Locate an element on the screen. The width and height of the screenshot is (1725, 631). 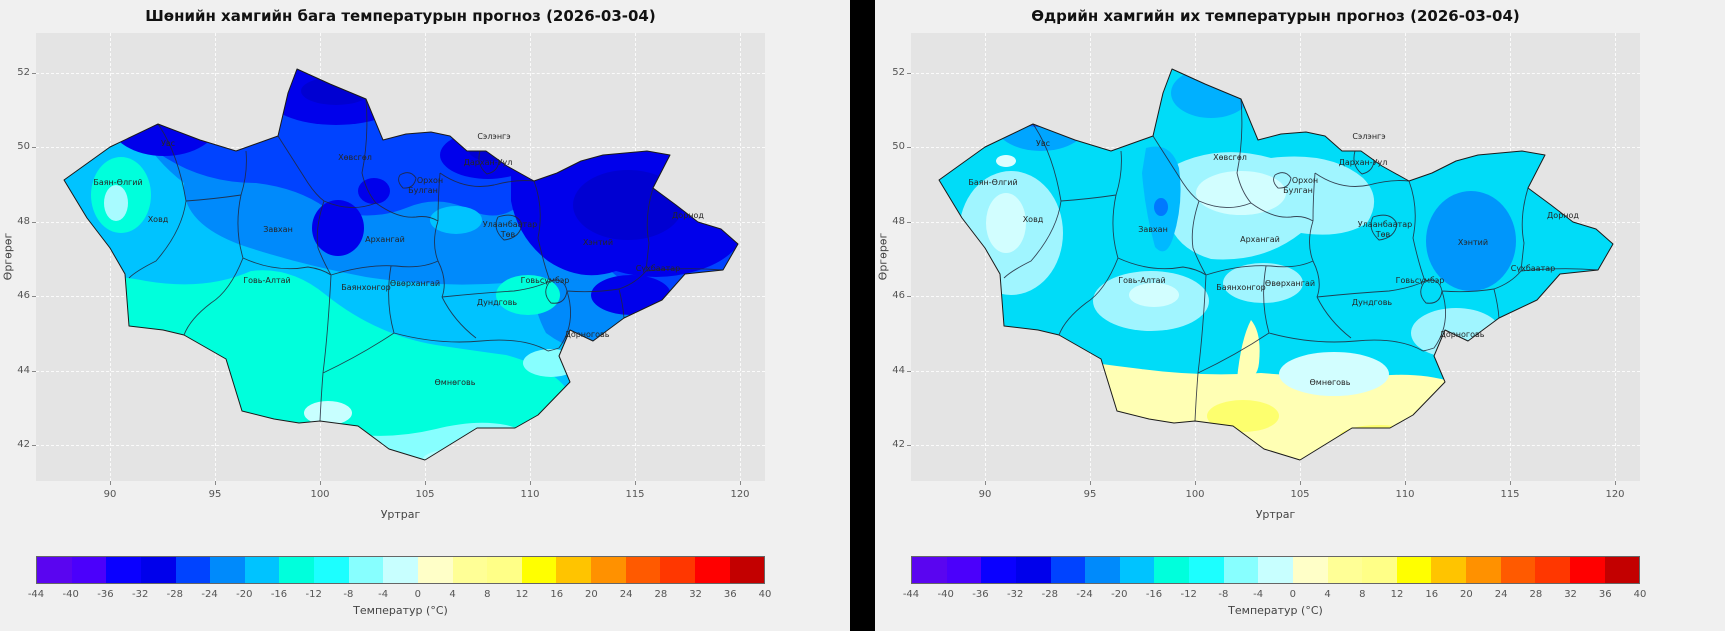
province-label: Өвөрхангай is located at coordinates (1290, 283).